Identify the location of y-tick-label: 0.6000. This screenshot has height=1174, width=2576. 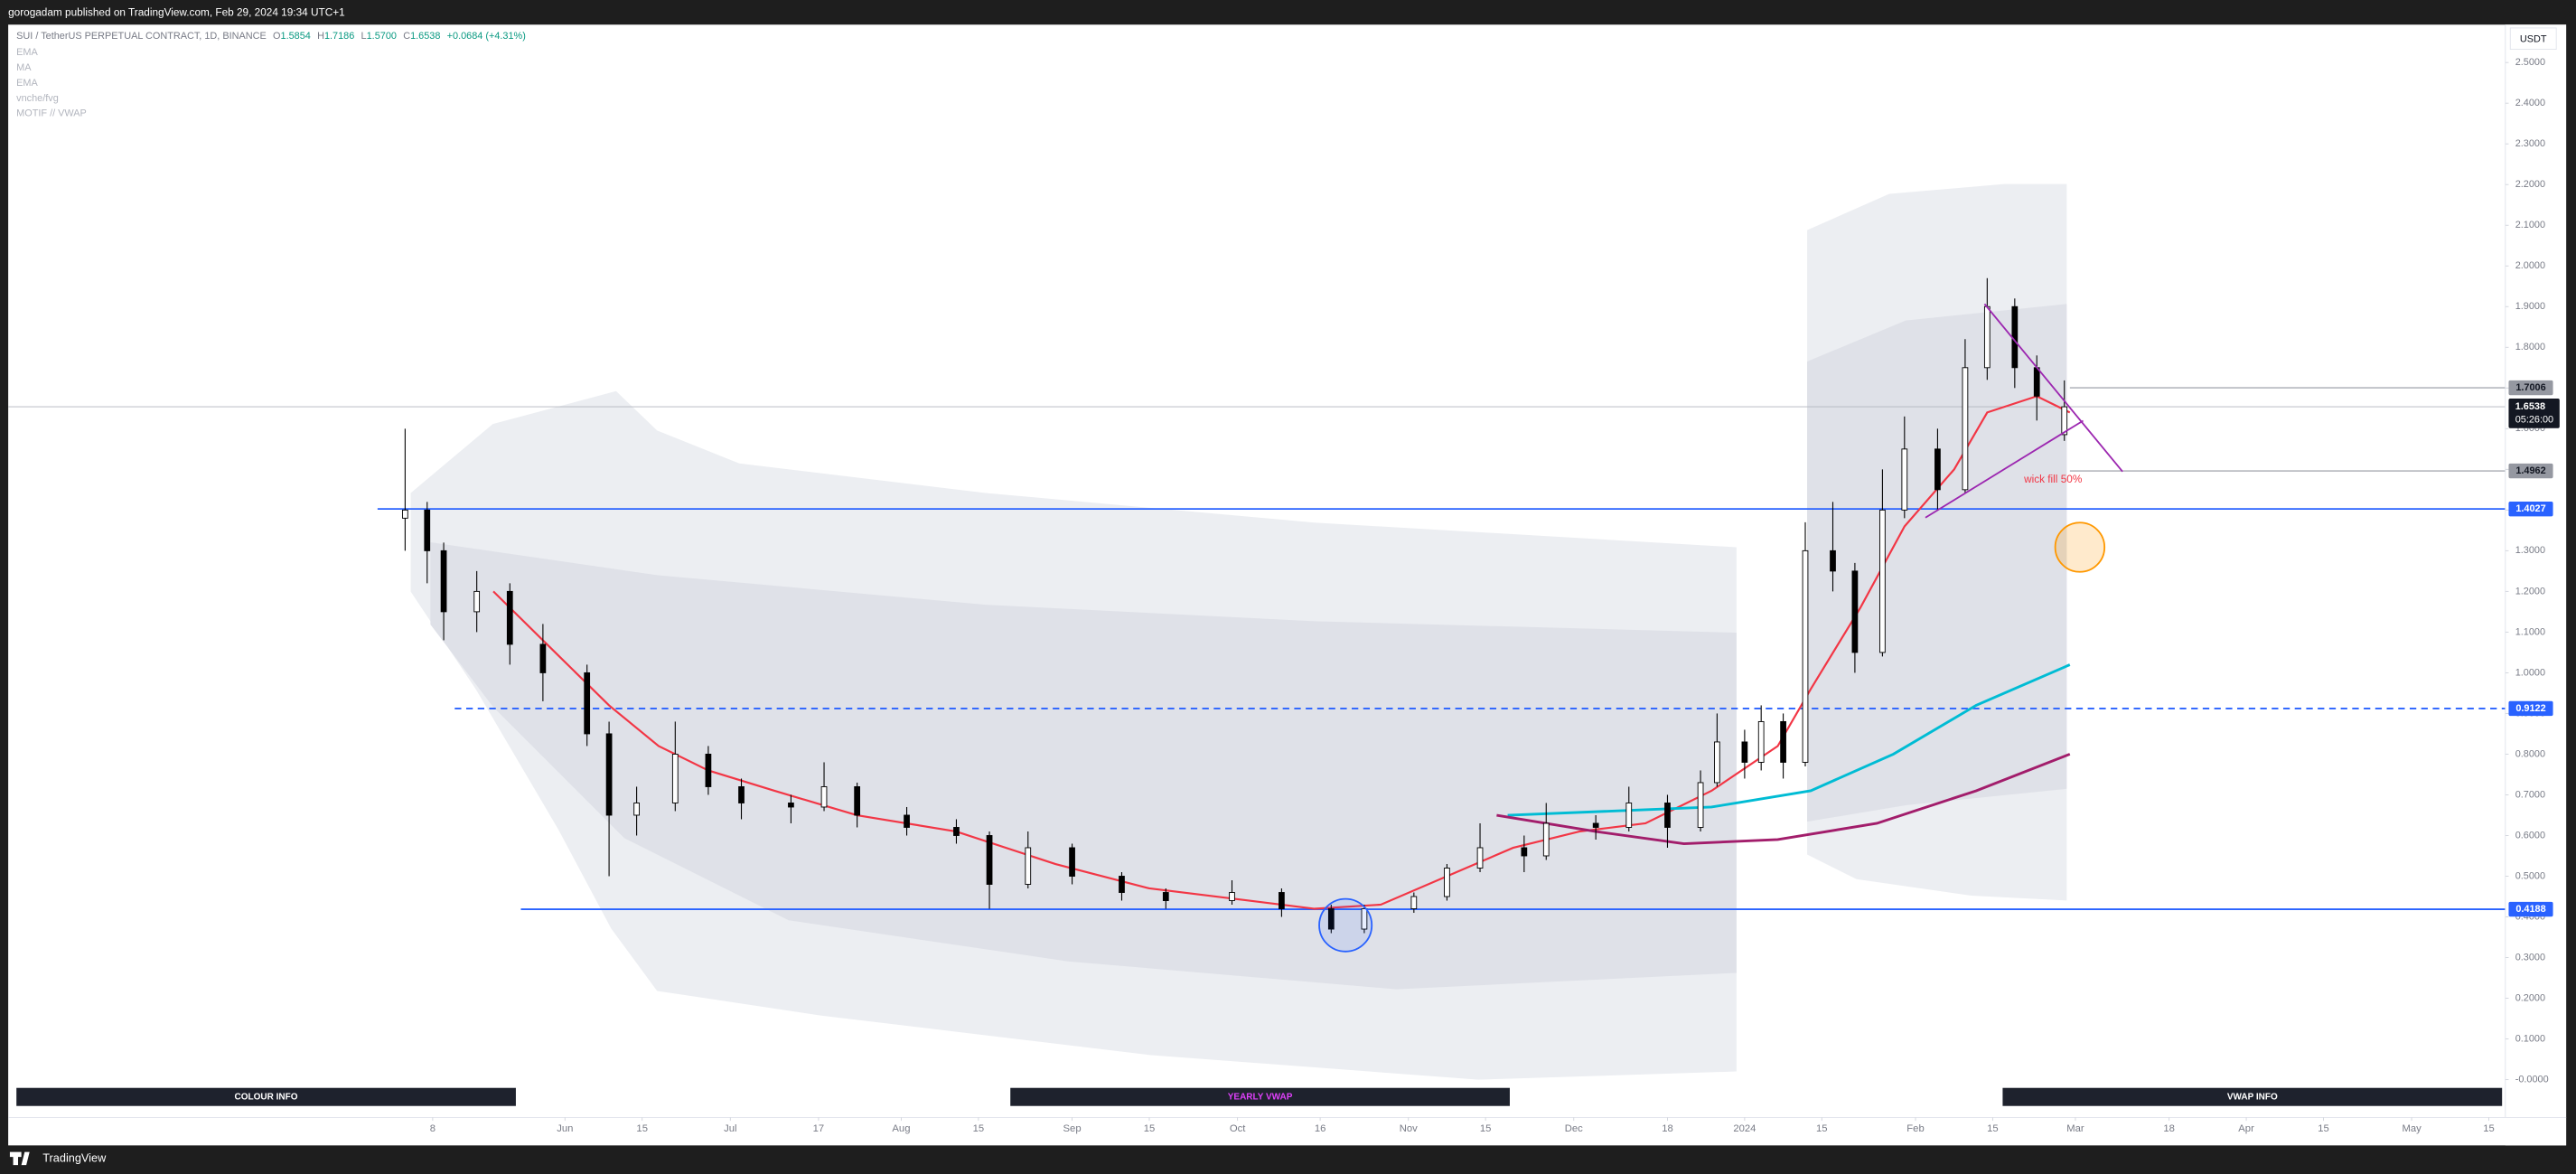
(2530, 835).